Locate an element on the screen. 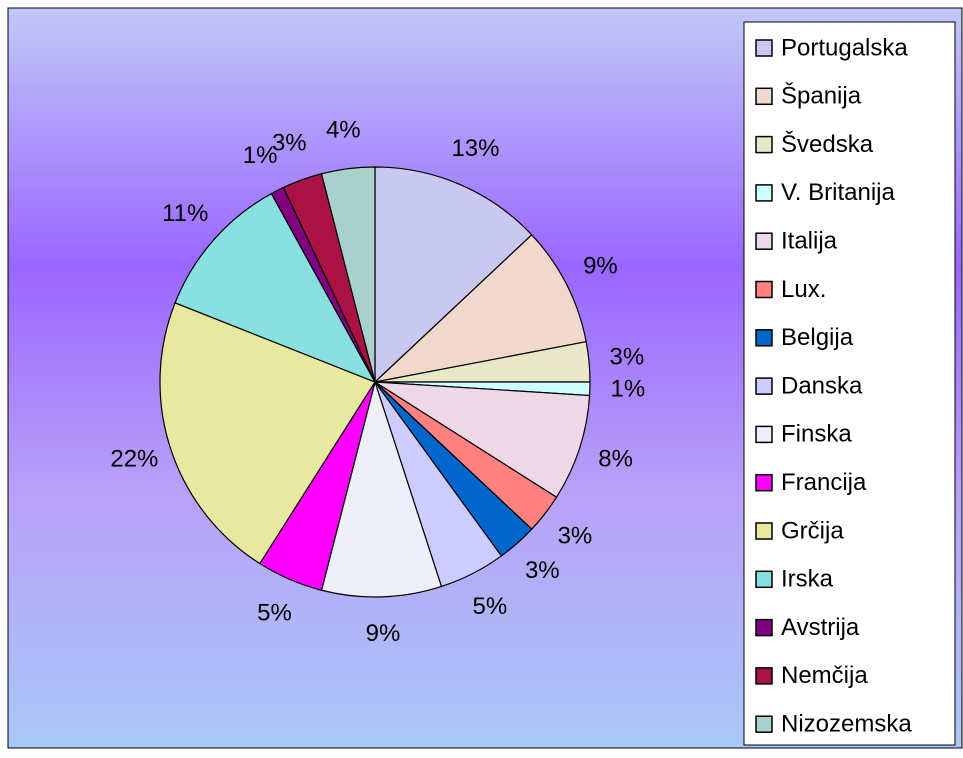 The width and height of the screenshot is (963, 758). data-label: 4% is located at coordinates (343, 129).